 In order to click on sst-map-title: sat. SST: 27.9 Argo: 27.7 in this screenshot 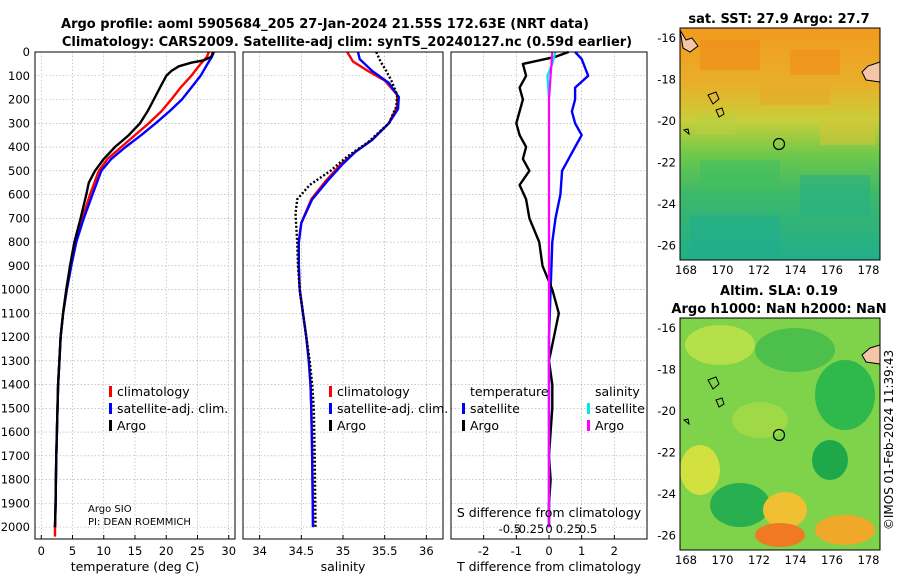, I will do `click(778, 19)`.